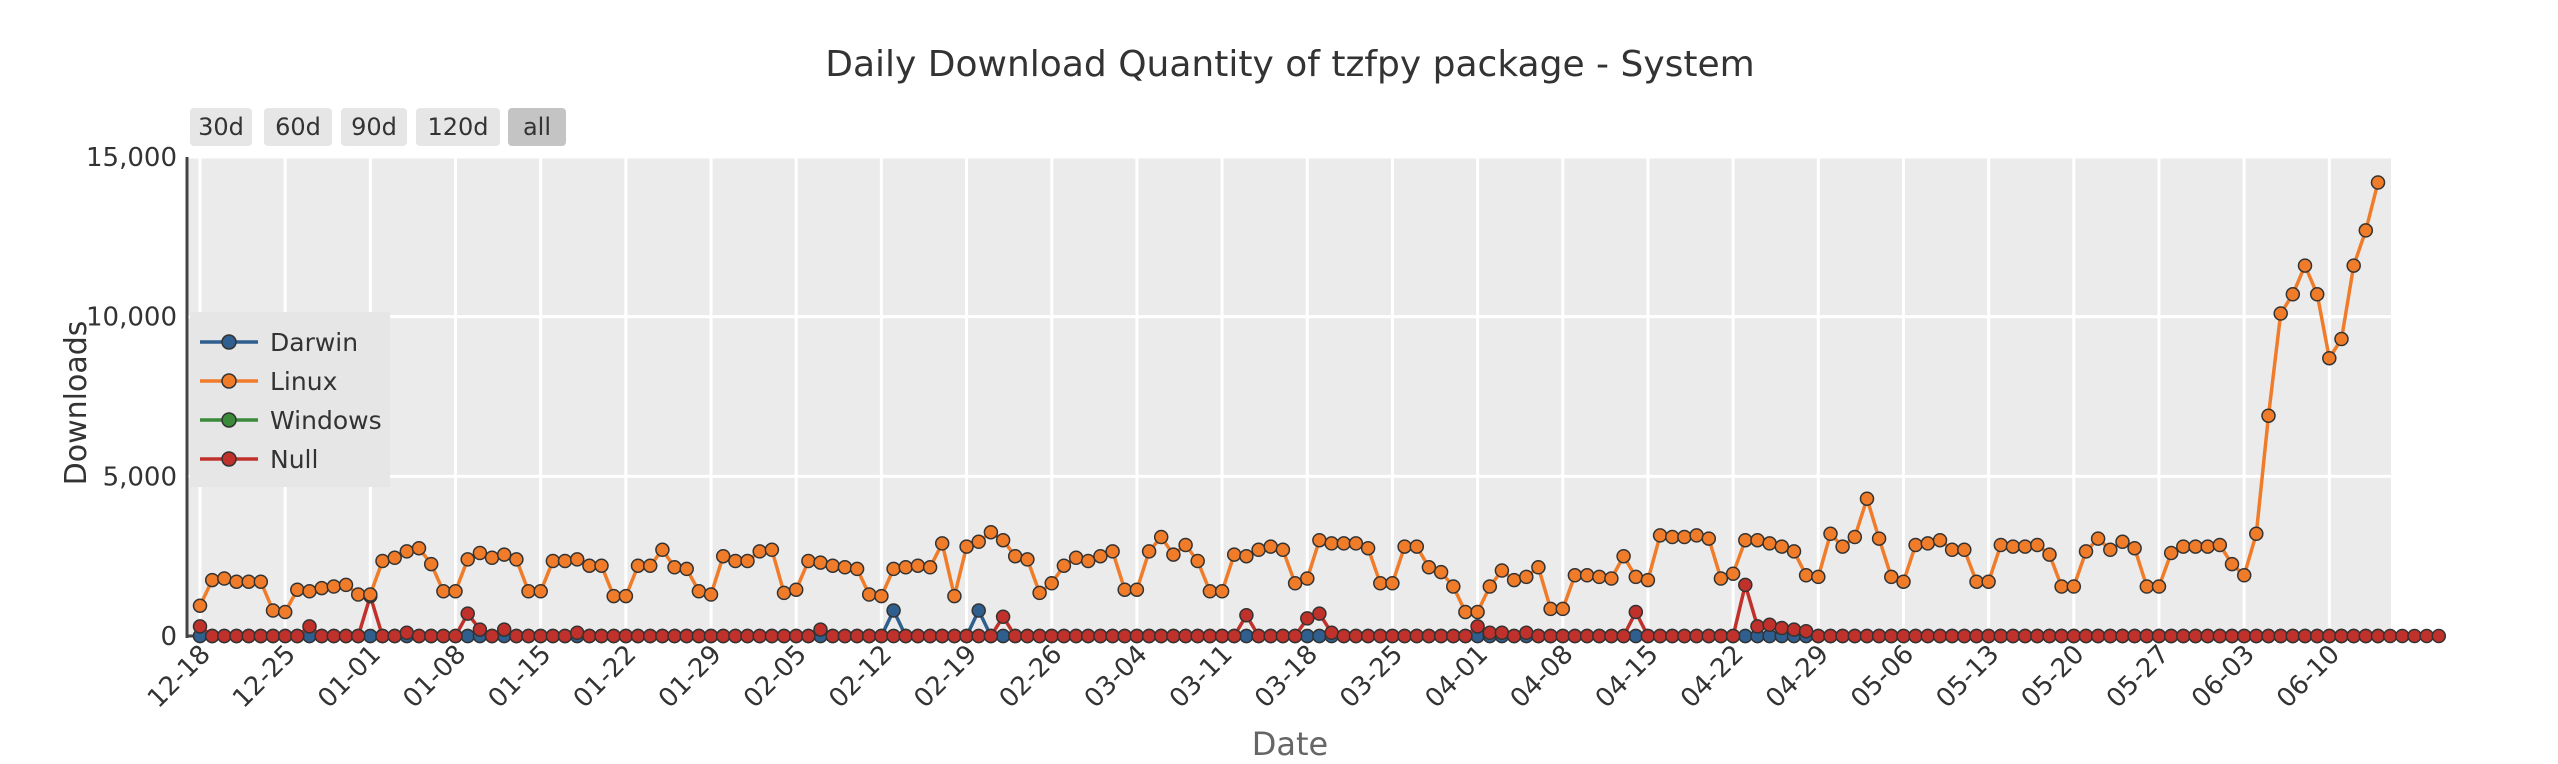 Image resolution: width=2558 pixels, height=764 pixels. Describe the element at coordinates (458, 127) in the screenshot. I see `range-button-120d: 120d` at that location.